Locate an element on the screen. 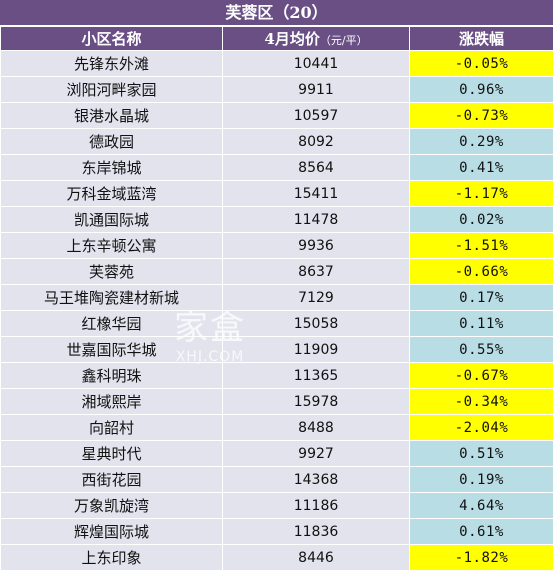  cell-community-name: 先锋东外滩 is located at coordinates (111, 63).